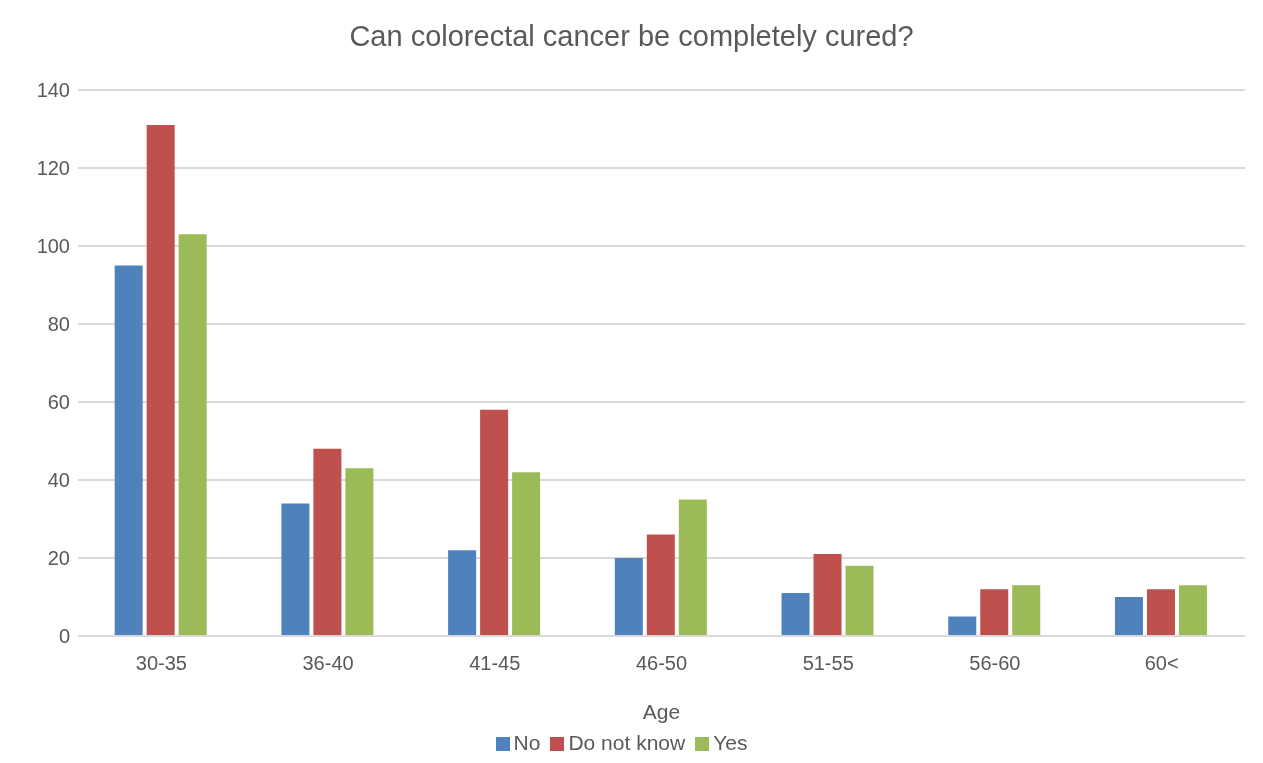 This screenshot has height=763, width=1263. Describe the element at coordinates (995, 663) in the screenshot. I see `x-tick-label: 56-60` at that location.